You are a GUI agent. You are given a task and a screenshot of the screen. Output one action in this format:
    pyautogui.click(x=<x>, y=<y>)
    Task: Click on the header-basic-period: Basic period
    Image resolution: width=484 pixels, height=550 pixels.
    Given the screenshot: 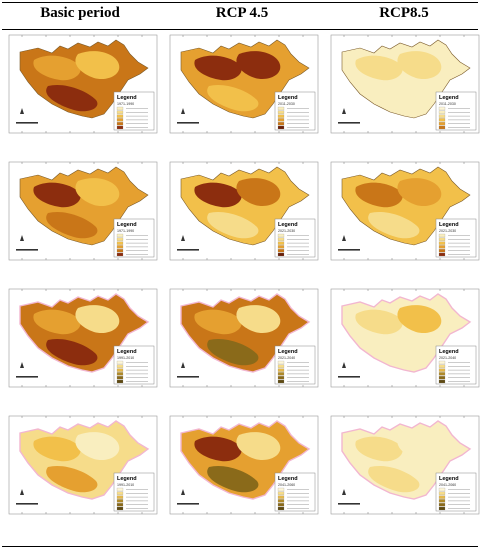 What is the action you would take?
    pyautogui.click(x=80, y=13)
    